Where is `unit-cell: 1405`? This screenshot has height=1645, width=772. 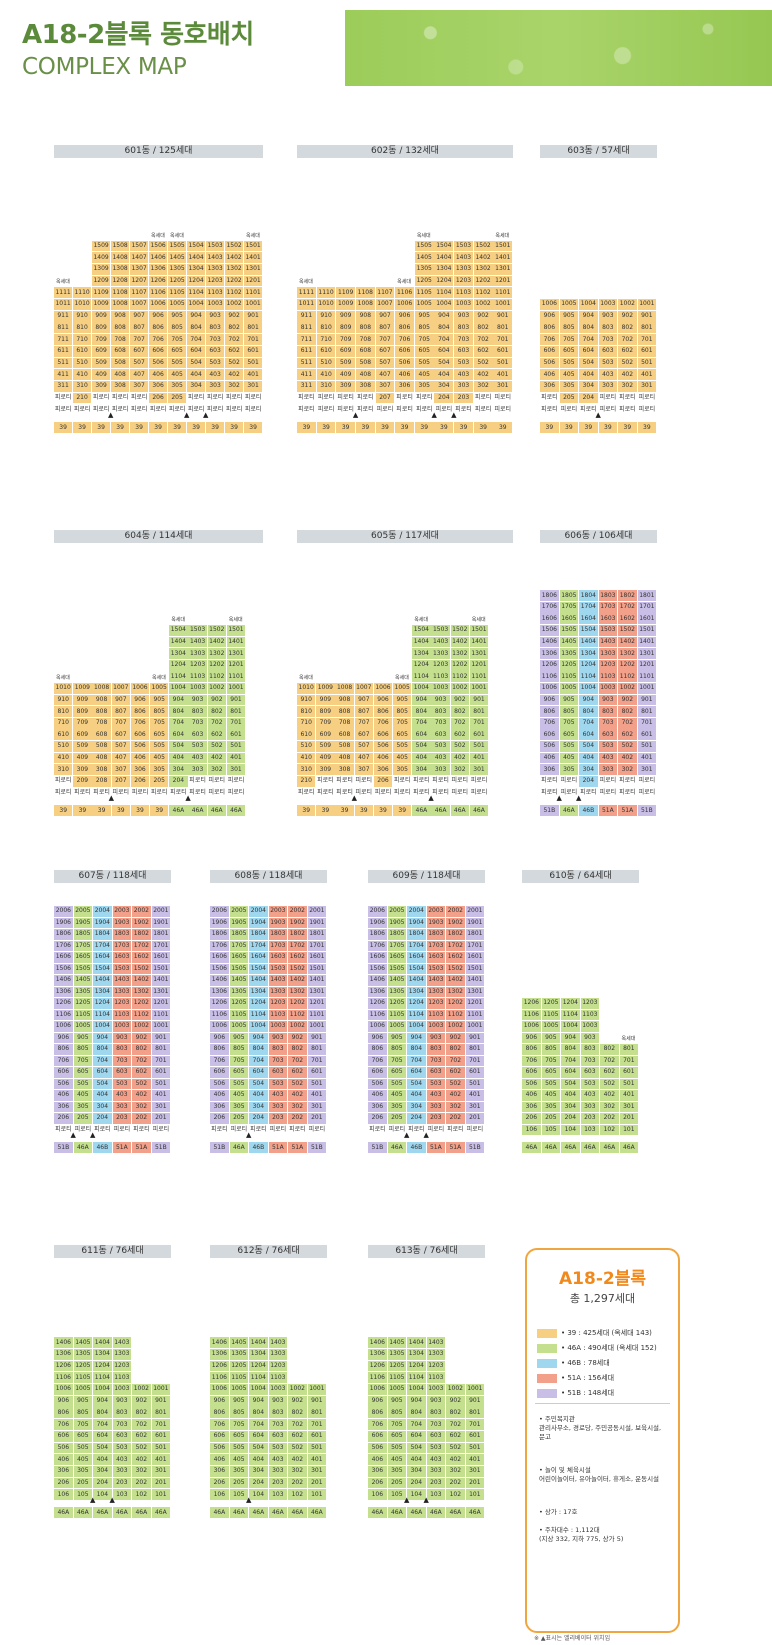 unit-cell: 1405 is located at coordinates (397, 980).